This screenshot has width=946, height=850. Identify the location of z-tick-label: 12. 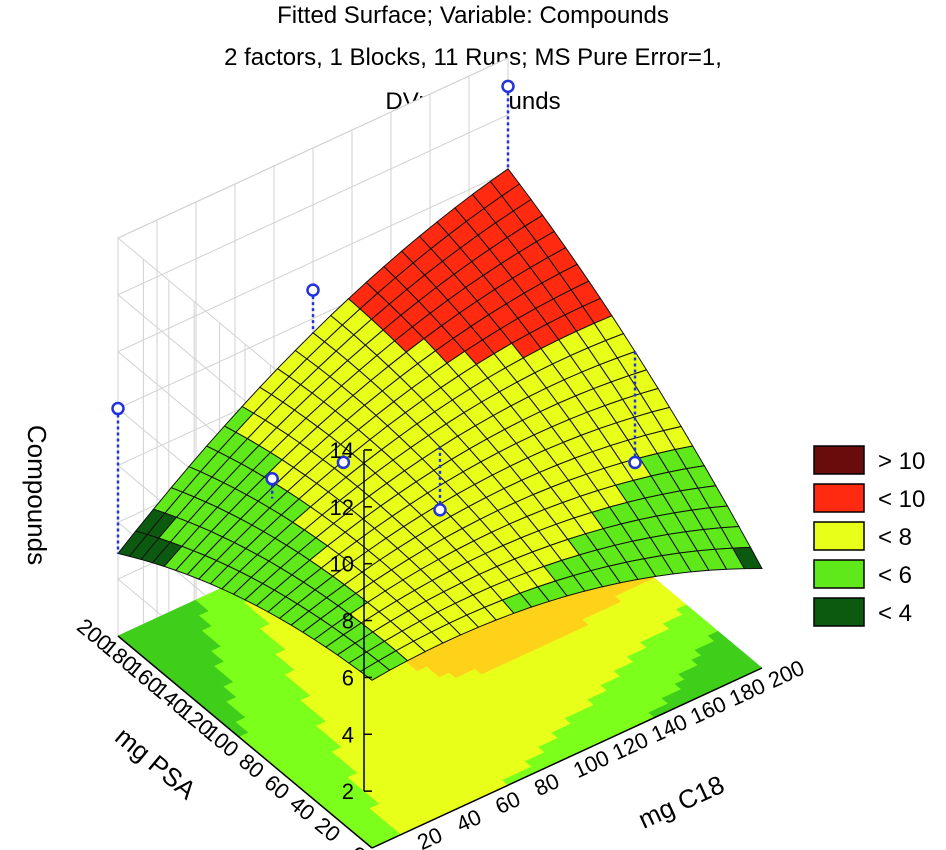
(342, 507).